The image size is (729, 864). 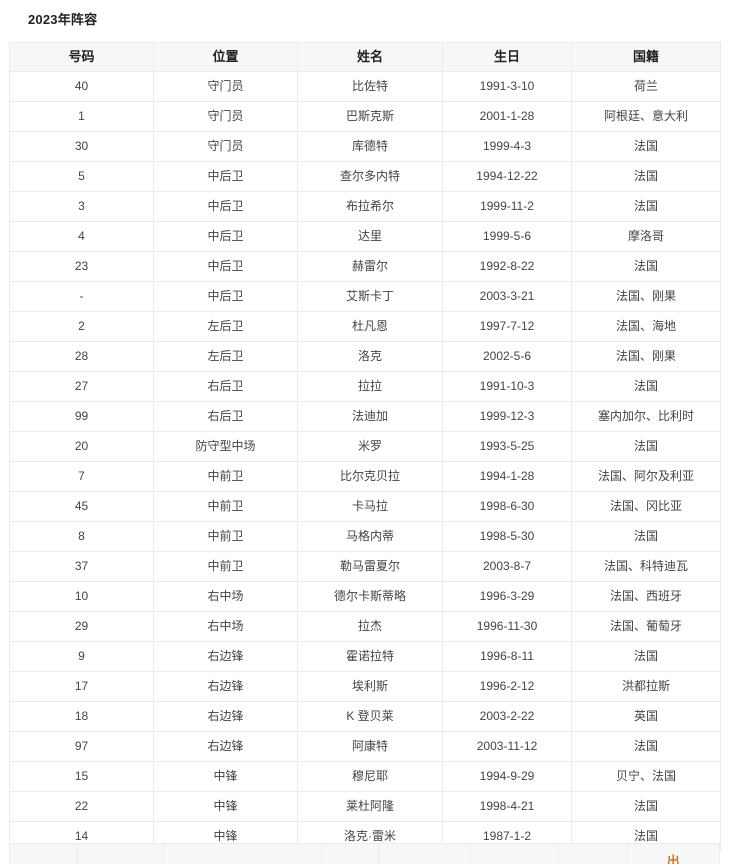 I want to click on cell-nationality: 塞内加尔、比利时, so click(x=646, y=416).